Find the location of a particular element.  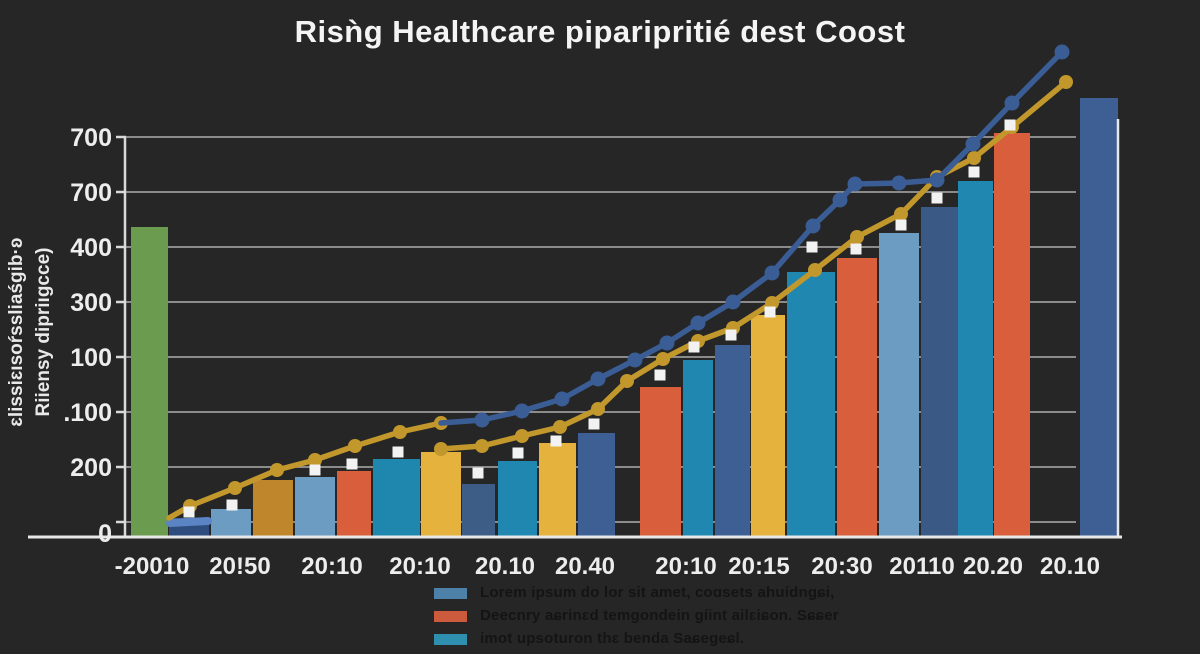

y-tick-label: .100 is located at coordinates (87, 413).